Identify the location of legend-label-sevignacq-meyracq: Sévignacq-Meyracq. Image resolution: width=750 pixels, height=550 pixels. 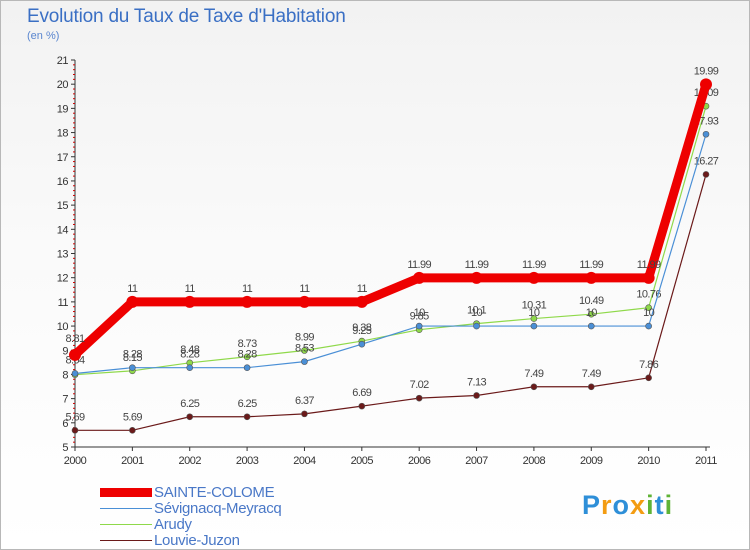
(218, 508).